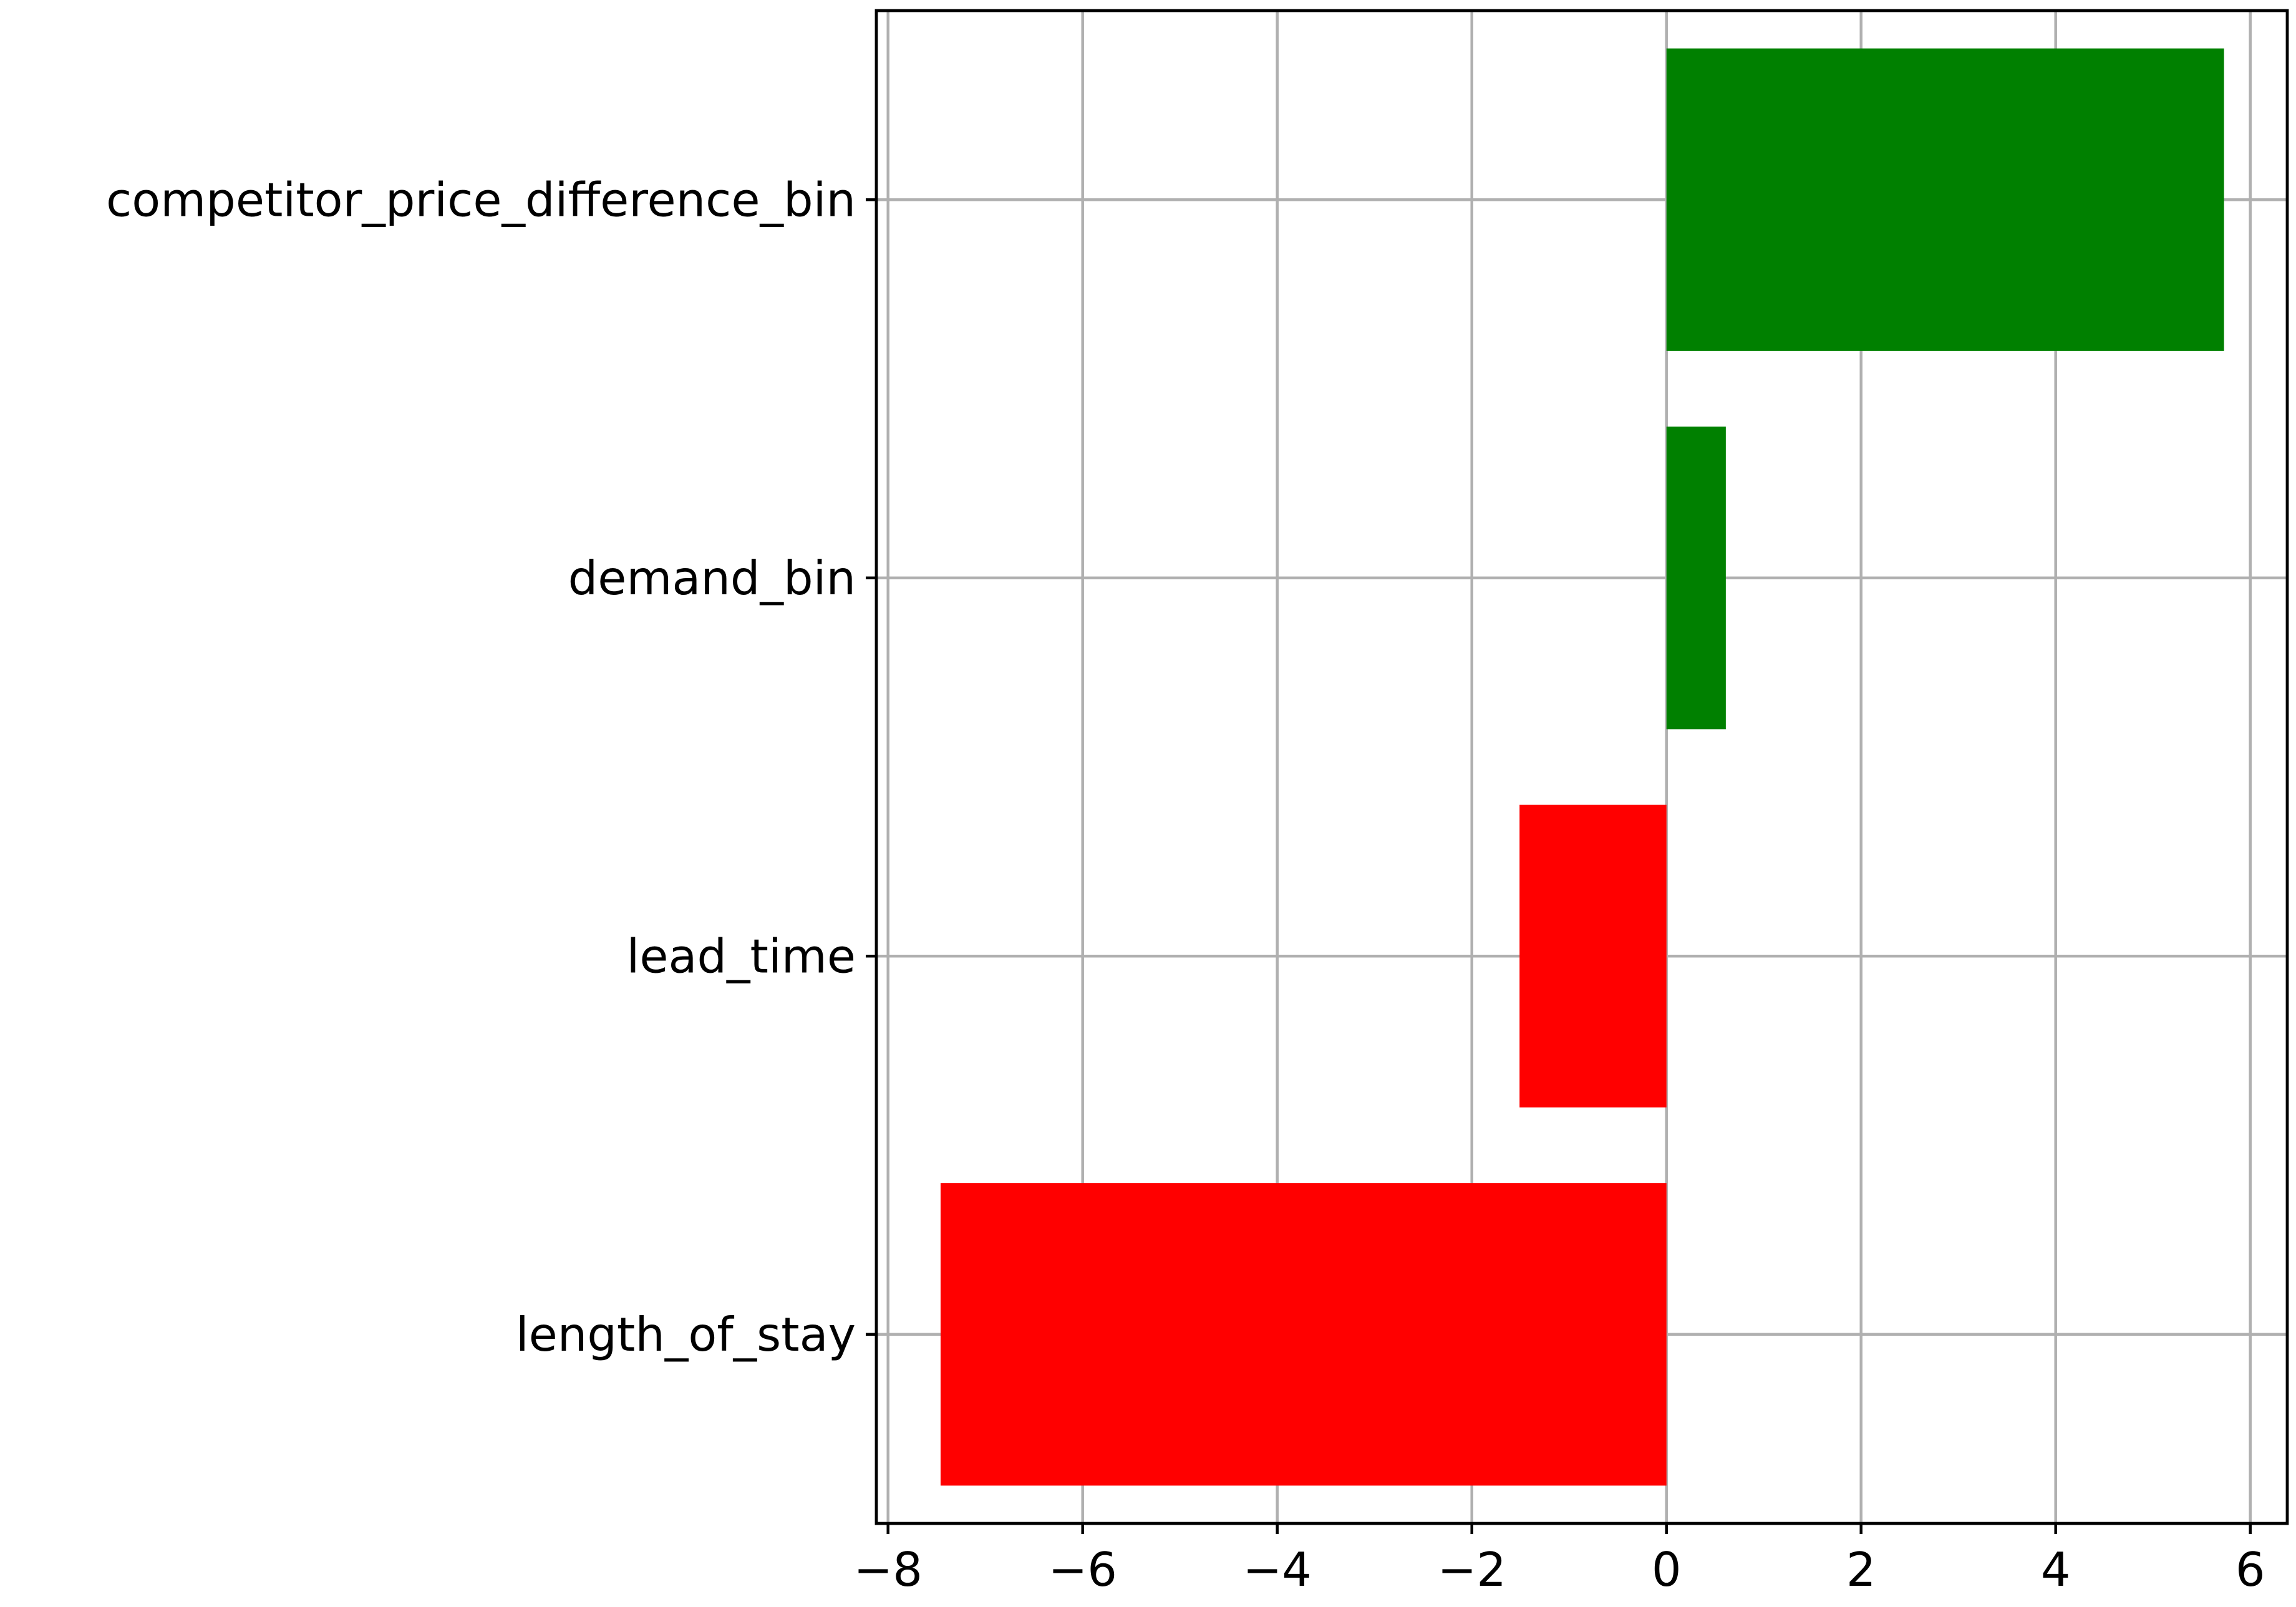  Describe the element at coordinates (1277, 1570) in the screenshot. I see `x-tick-label: −4` at that location.